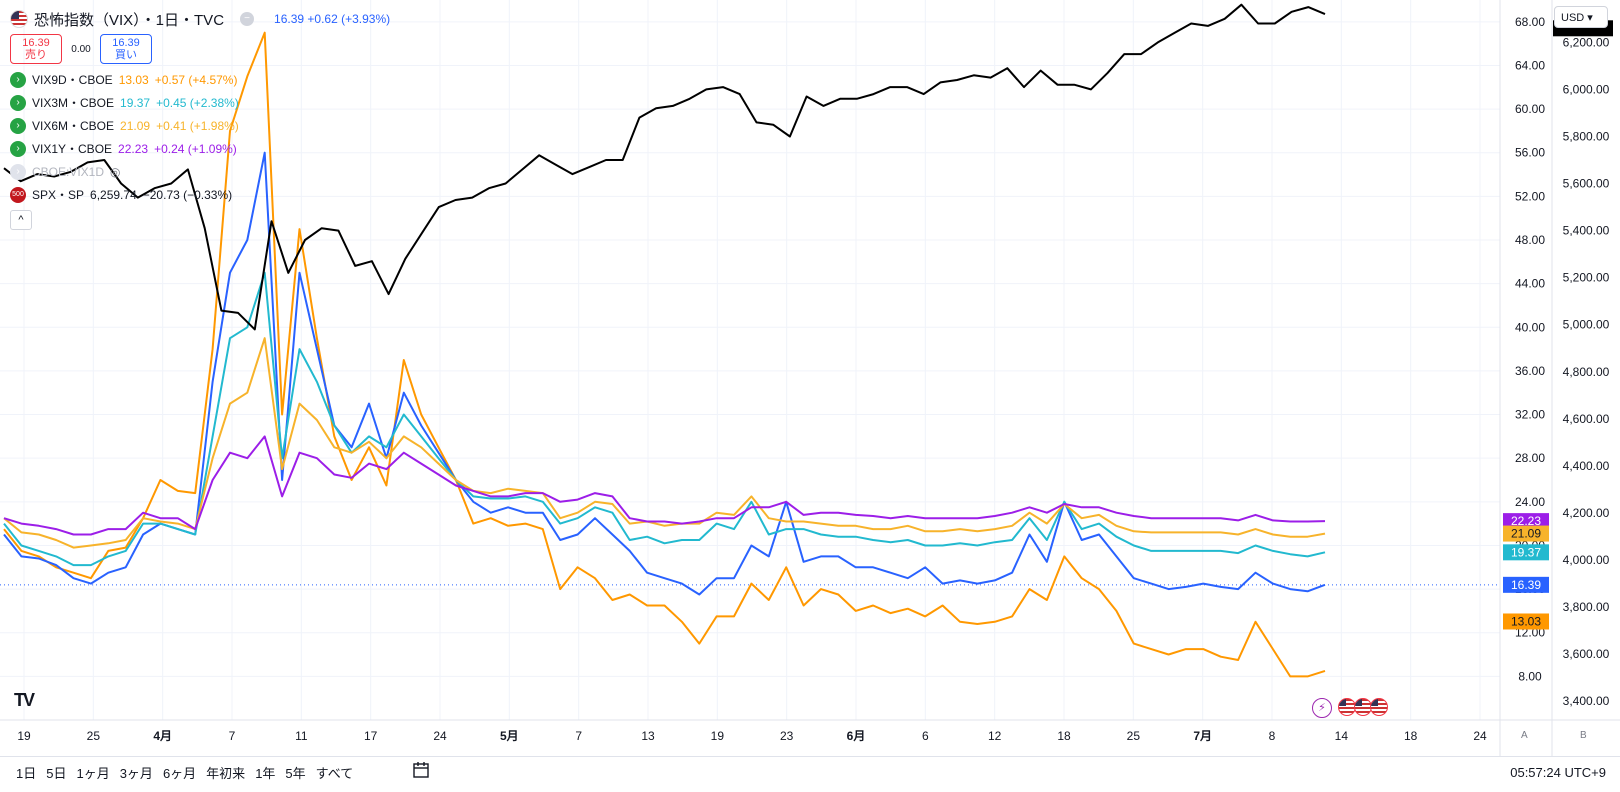 This screenshot has height=792, width=1620. I want to click on legend-row: › VIX6M・CBOE 21.09 +0.41 (+1.98%), so click(200, 125).